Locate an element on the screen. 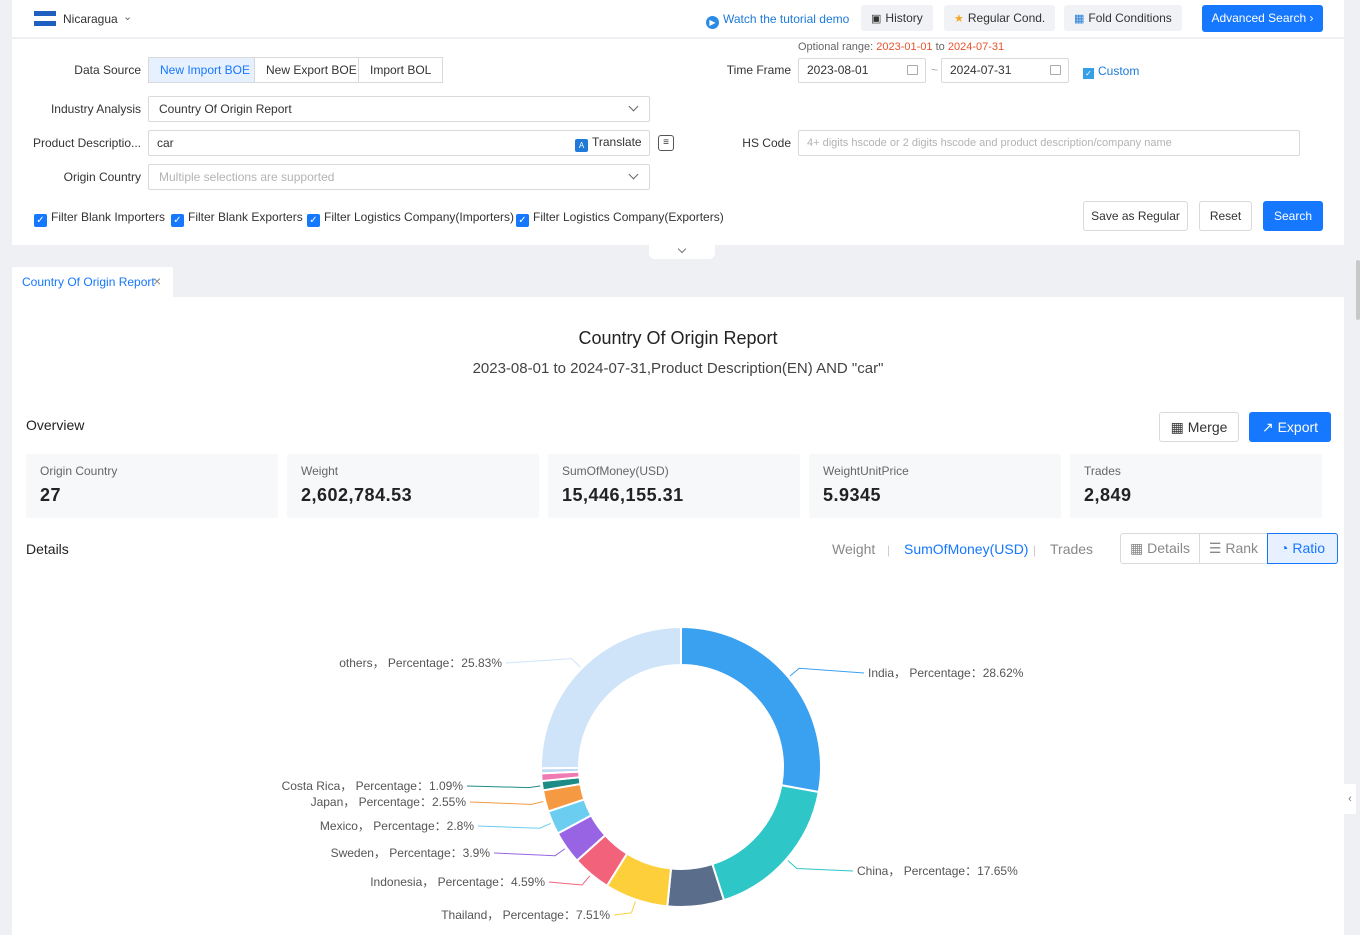 The height and width of the screenshot is (935, 1360). overview-card-trades: Trades 2,849 is located at coordinates (1196, 486).